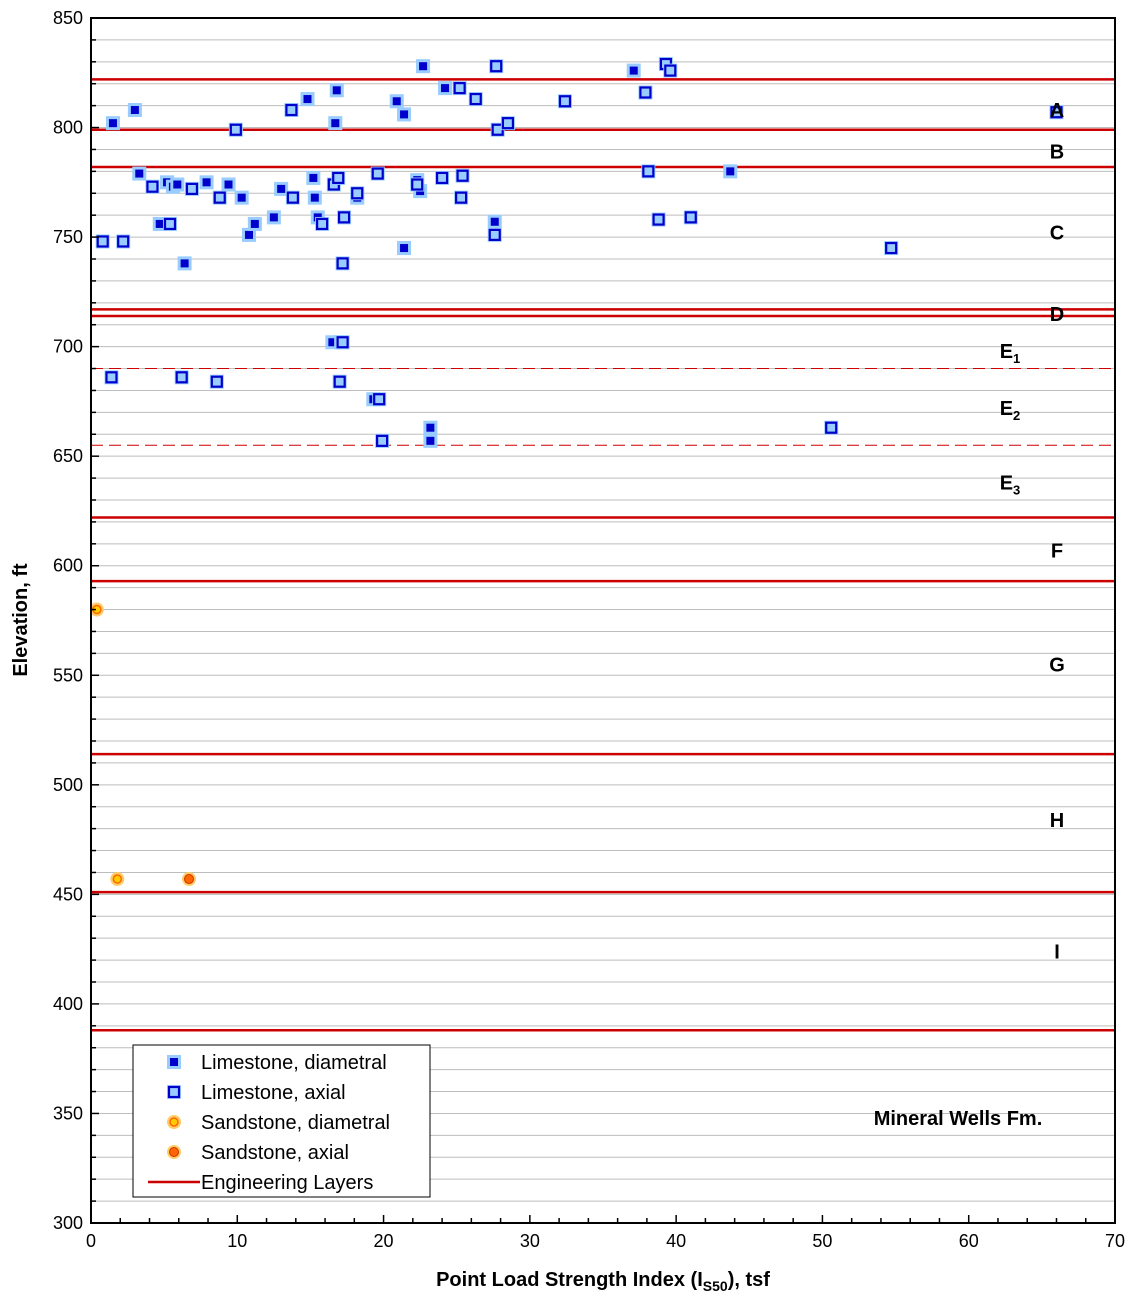 This screenshot has width=1134, height=1299. I want to click on y-tick-label: 400, so click(68, 1004).